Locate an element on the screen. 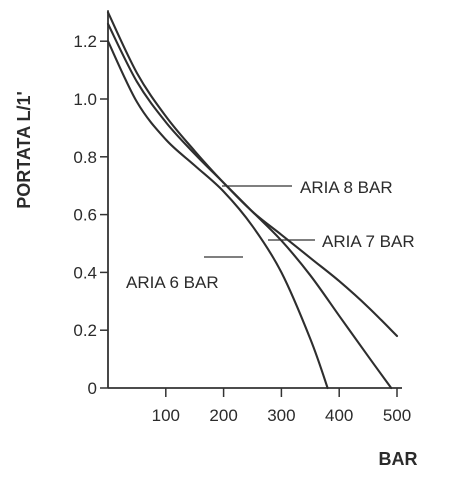 The height and width of the screenshot is (477, 461). y-tick-label: 0.2 is located at coordinates (85, 330).